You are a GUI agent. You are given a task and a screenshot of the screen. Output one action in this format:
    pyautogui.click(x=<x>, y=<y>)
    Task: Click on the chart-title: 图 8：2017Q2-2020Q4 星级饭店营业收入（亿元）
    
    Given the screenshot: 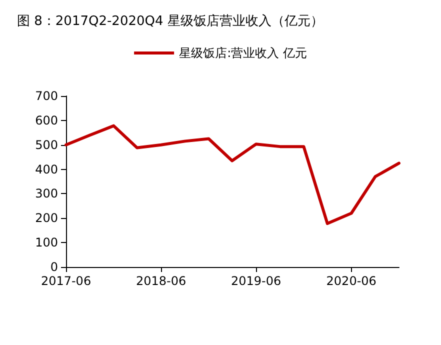 What is the action you would take?
    pyautogui.click(x=170, y=21)
    